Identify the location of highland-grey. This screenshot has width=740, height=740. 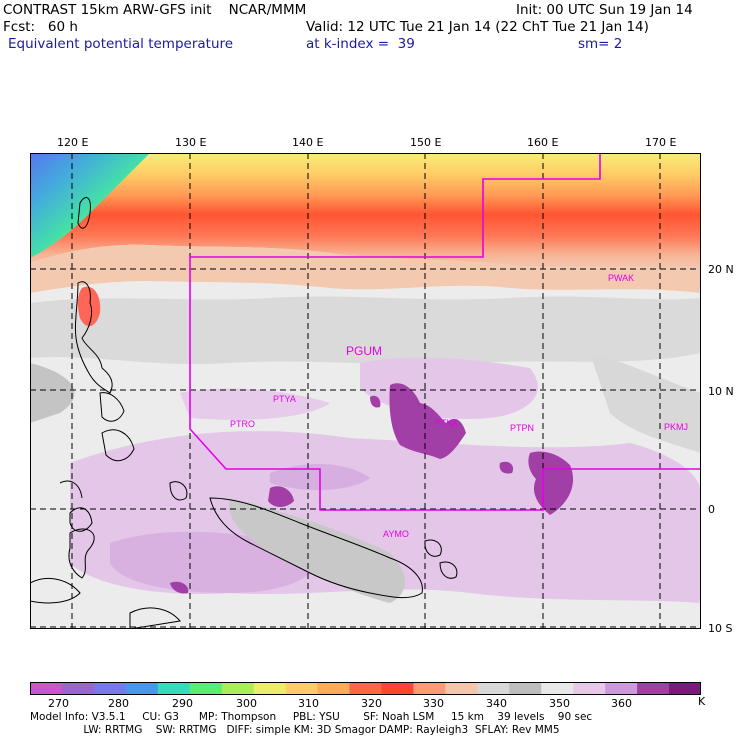
(317, 550).